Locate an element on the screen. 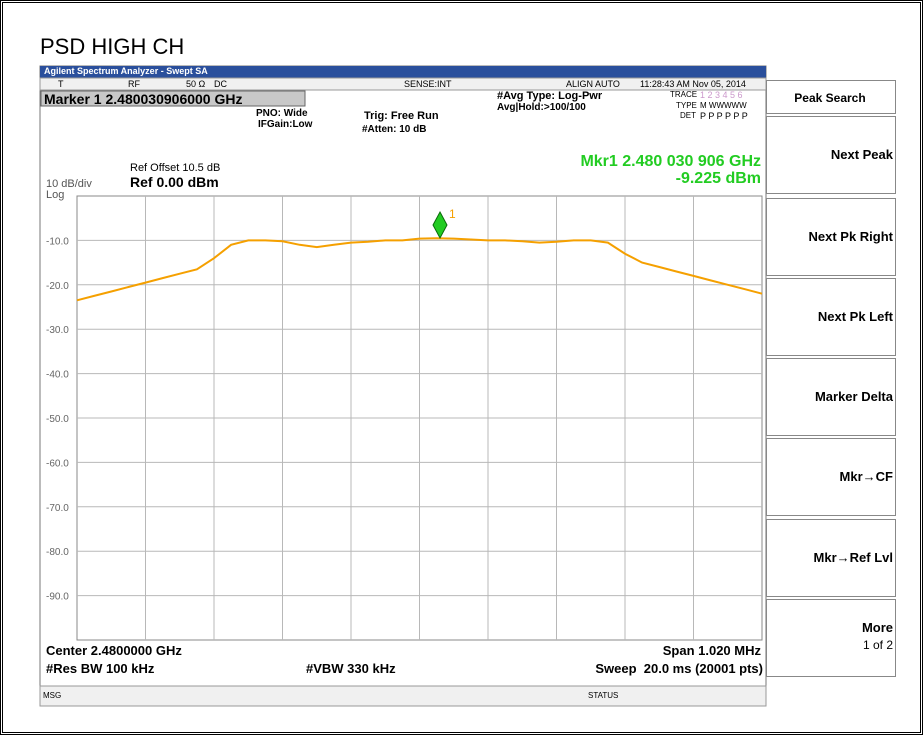 The image size is (923, 735). det-label: DET is located at coordinates (688, 115).